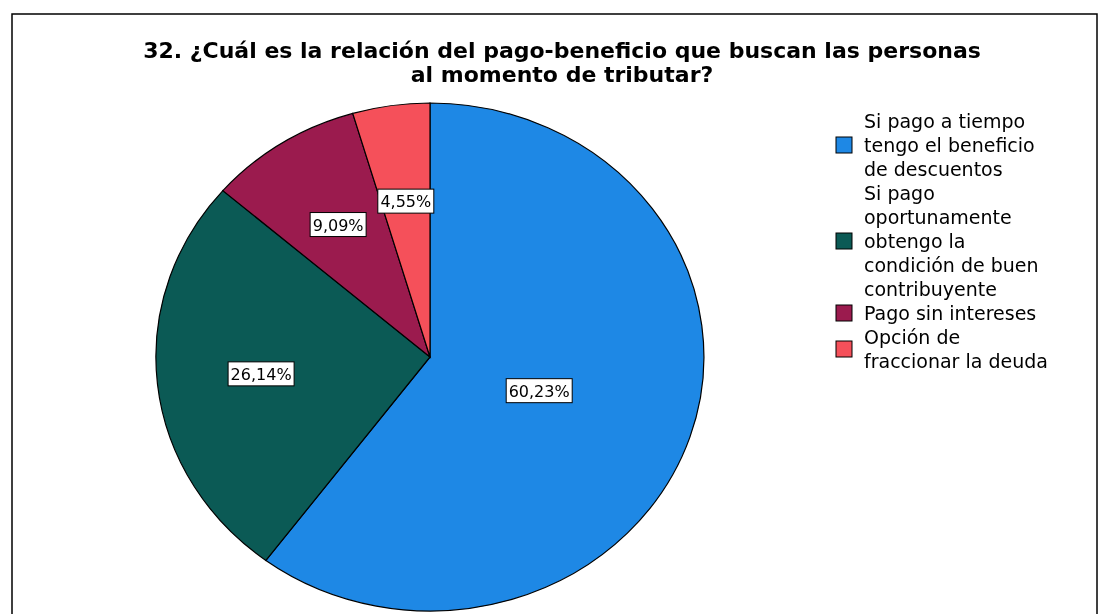 This screenshot has height=614, width=1103. What do you see at coordinates (562, 62) in the screenshot?
I see `chart-title: 32. ¿Cuál es la relación del pago-beneficio que buscan las personas al momento de tributar?` at bounding box center [562, 62].